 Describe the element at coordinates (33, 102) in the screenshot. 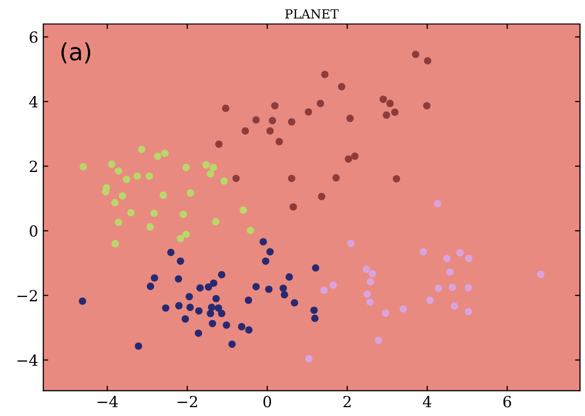

I see `y-tick-label: 4` at that location.